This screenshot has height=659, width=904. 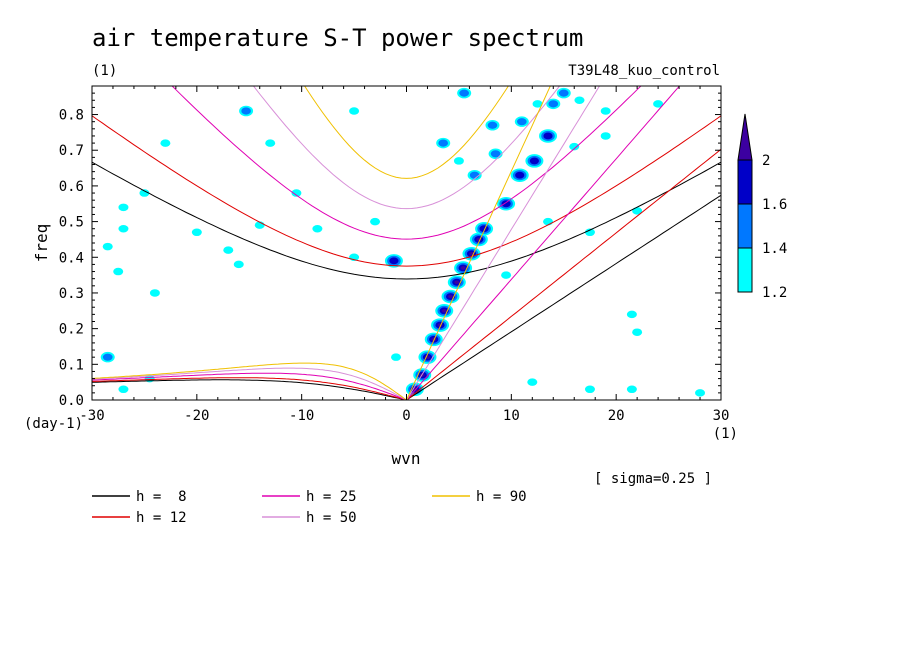 I want to click on y-axis-label: freq, so click(x=41, y=243).